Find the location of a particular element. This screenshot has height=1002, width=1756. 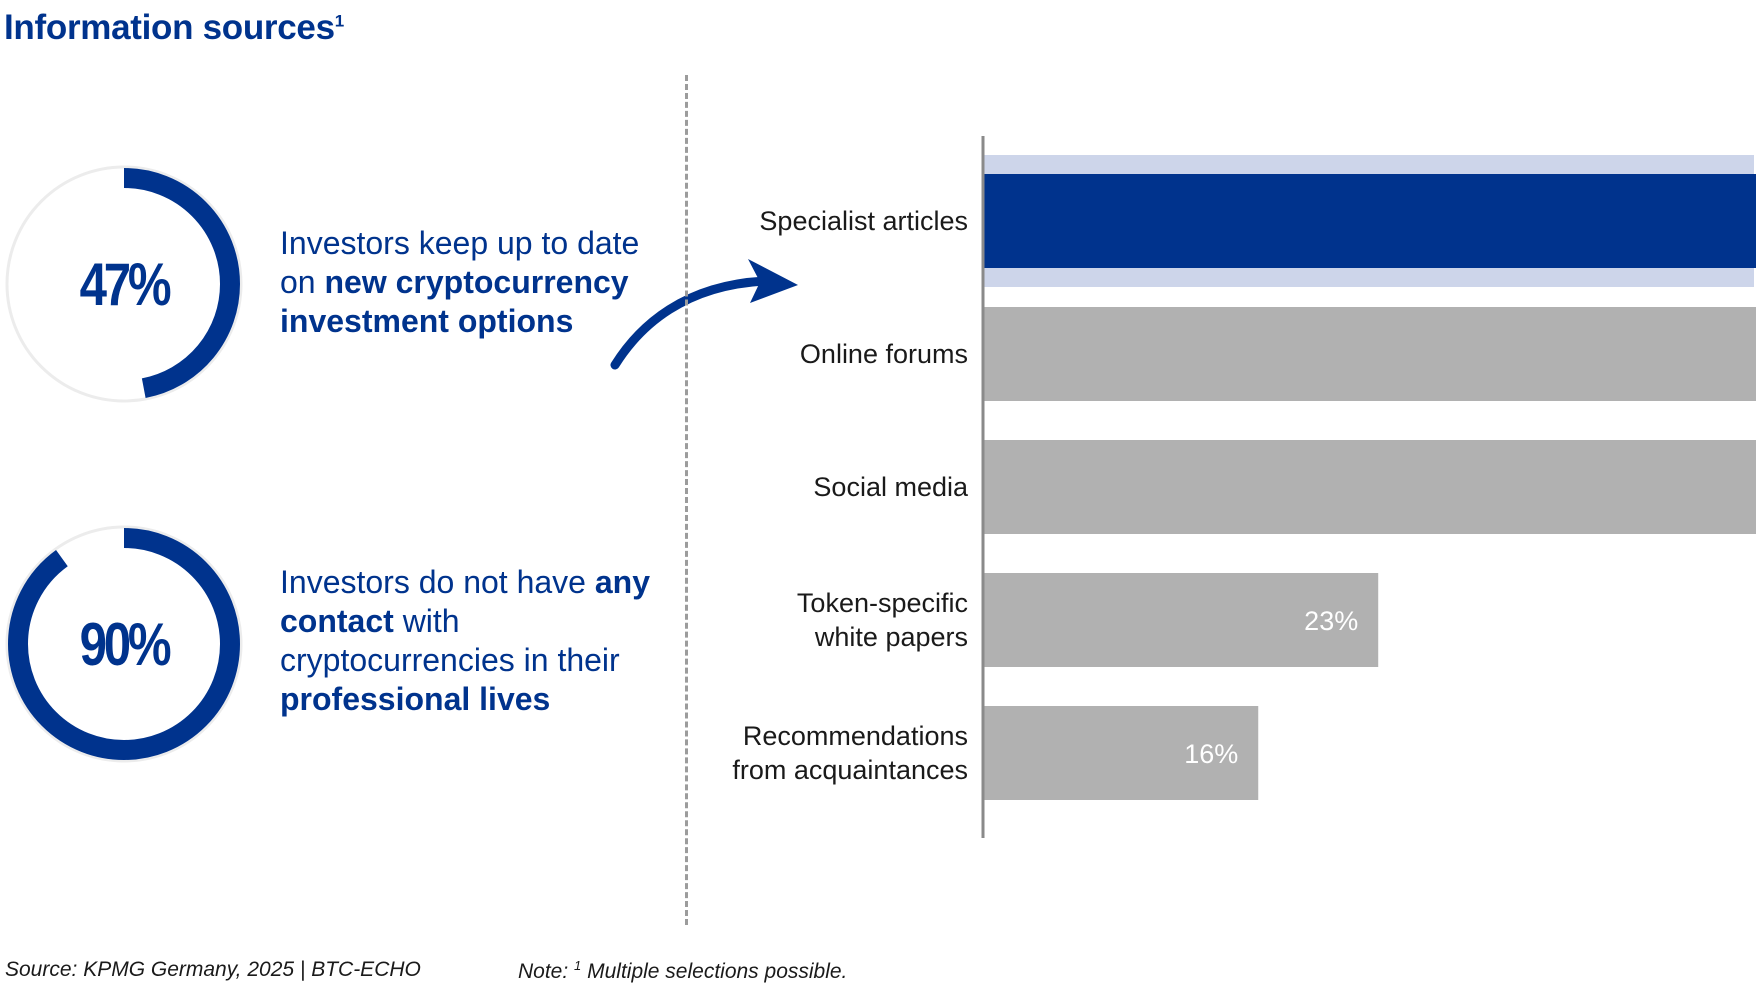

category-label-1: Specialist articles is located at coordinates (863, 221).